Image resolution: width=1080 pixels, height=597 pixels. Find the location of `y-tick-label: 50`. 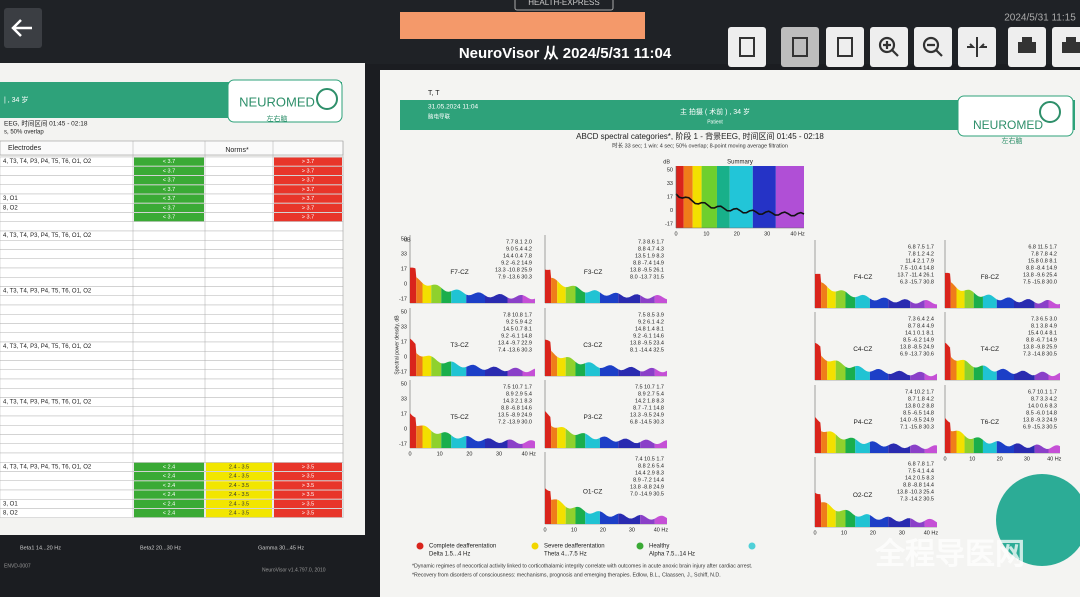

y-tick-label: 50 is located at coordinates (404, 239).